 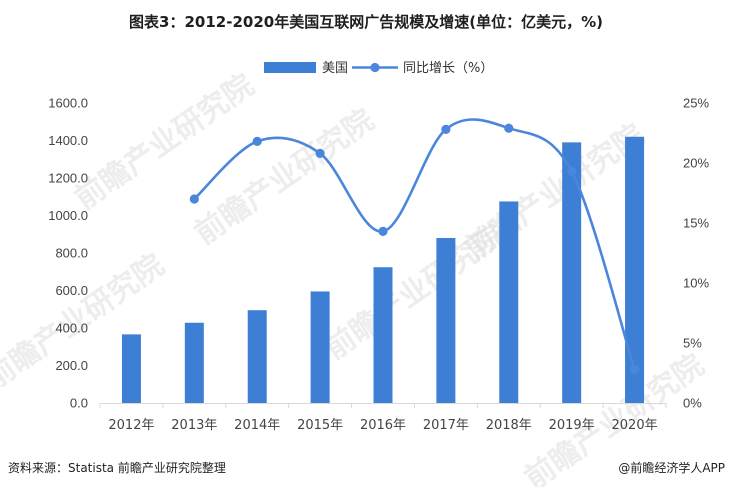 What do you see at coordinates (692, 343) in the screenshot?
I see `y-right-tick-label: 5%` at bounding box center [692, 343].